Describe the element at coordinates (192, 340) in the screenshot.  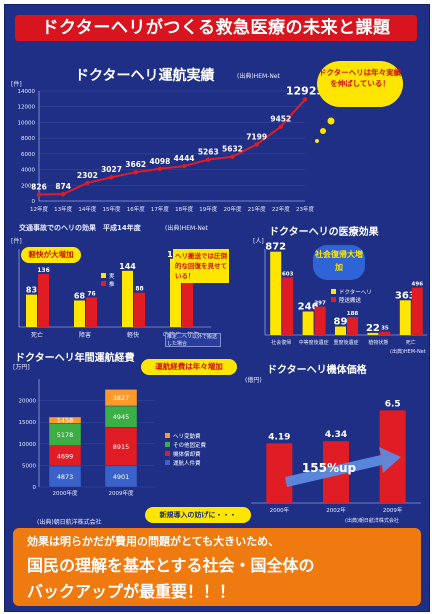
I see `estimate-note-text: 推定…ヘリ以外で搬送した場合` at that location.